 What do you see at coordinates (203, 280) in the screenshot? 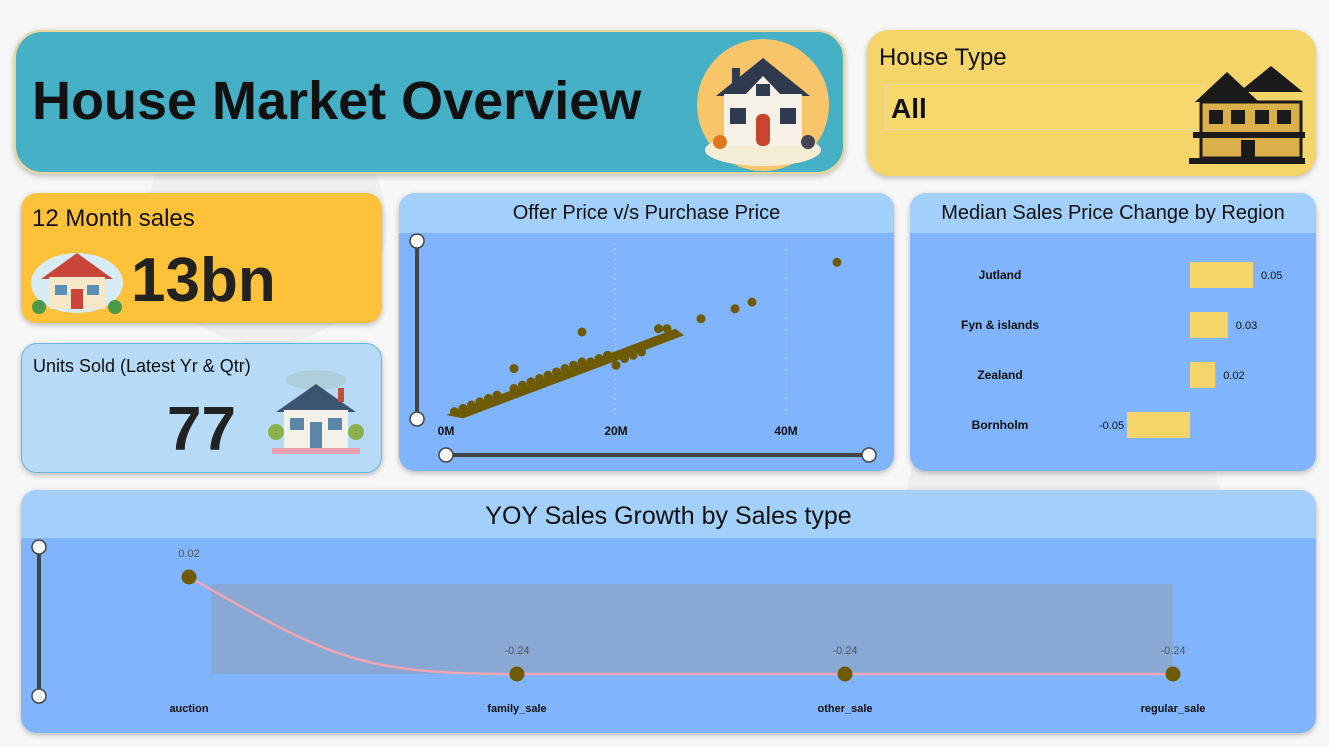
I see `kpi-sales-value: 13bn` at bounding box center [203, 280].